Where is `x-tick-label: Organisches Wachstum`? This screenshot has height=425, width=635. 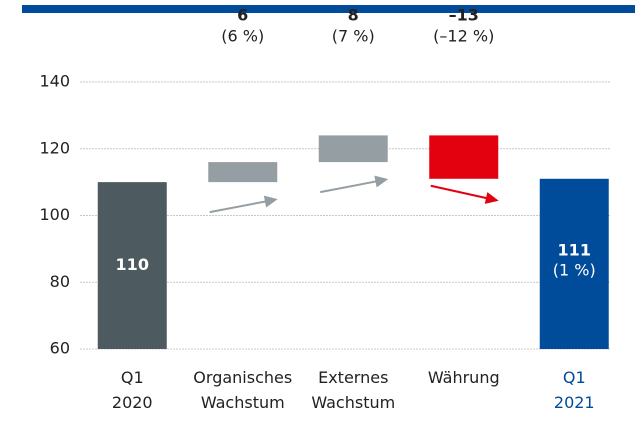
x-tick-label: Organisches Wachstum is located at coordinates (242, 390).